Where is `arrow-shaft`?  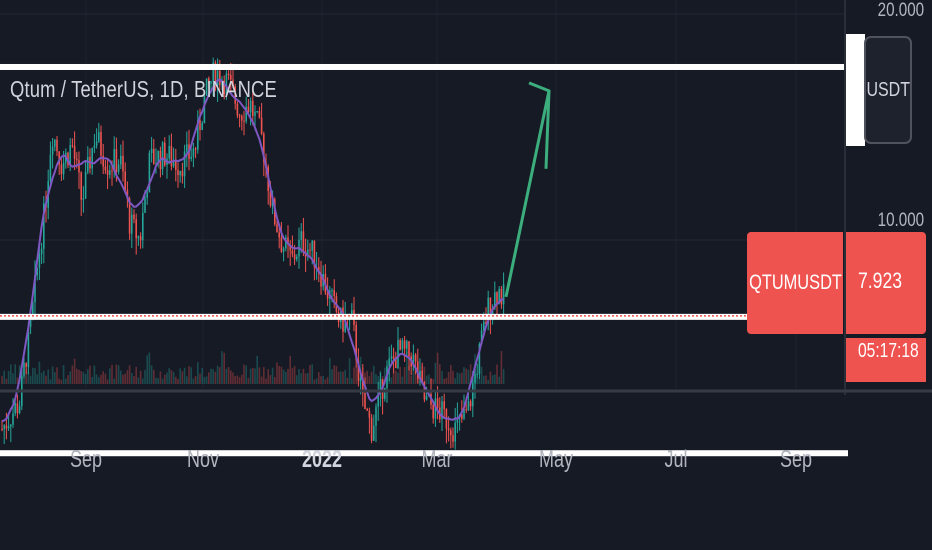
arrow-shaft is located at coordinates (527, 194).